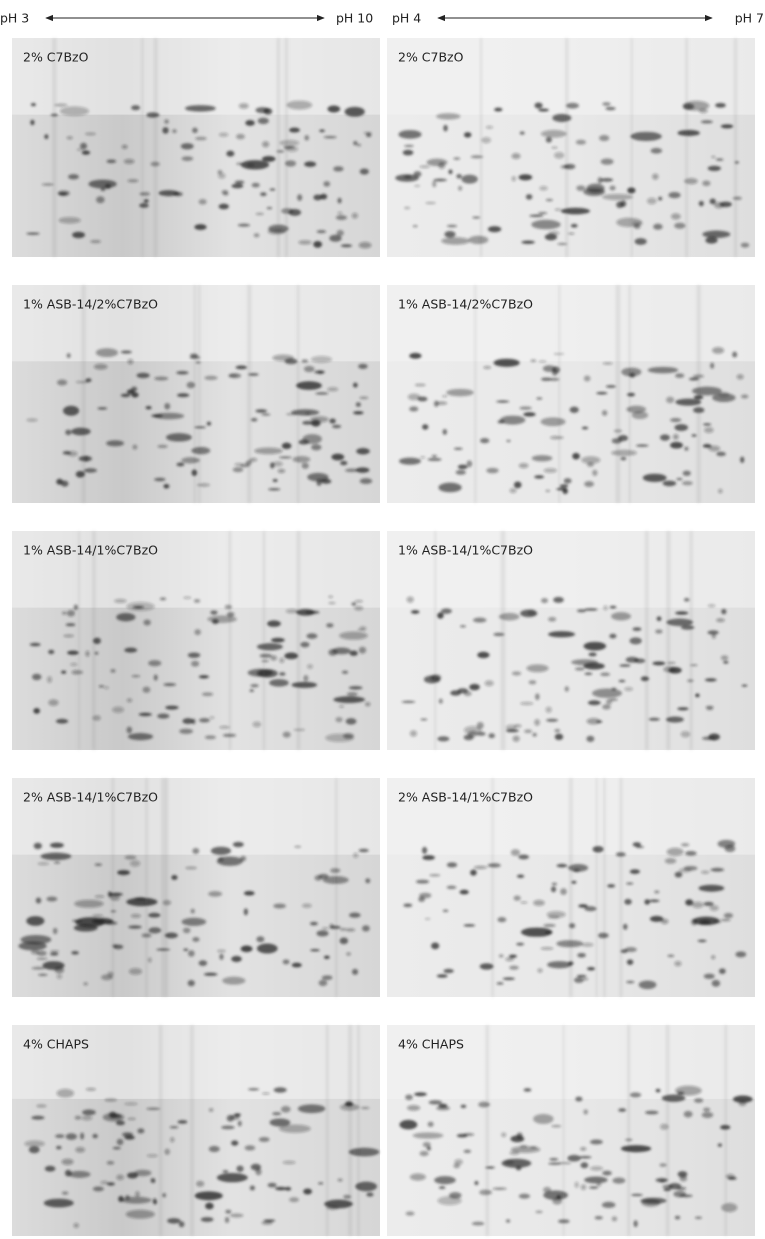 The width and height of the screenshot is (765, 1239). I want to click on gel-panel: 2% ASB-14/1%C7BzO, so click(571, 887).